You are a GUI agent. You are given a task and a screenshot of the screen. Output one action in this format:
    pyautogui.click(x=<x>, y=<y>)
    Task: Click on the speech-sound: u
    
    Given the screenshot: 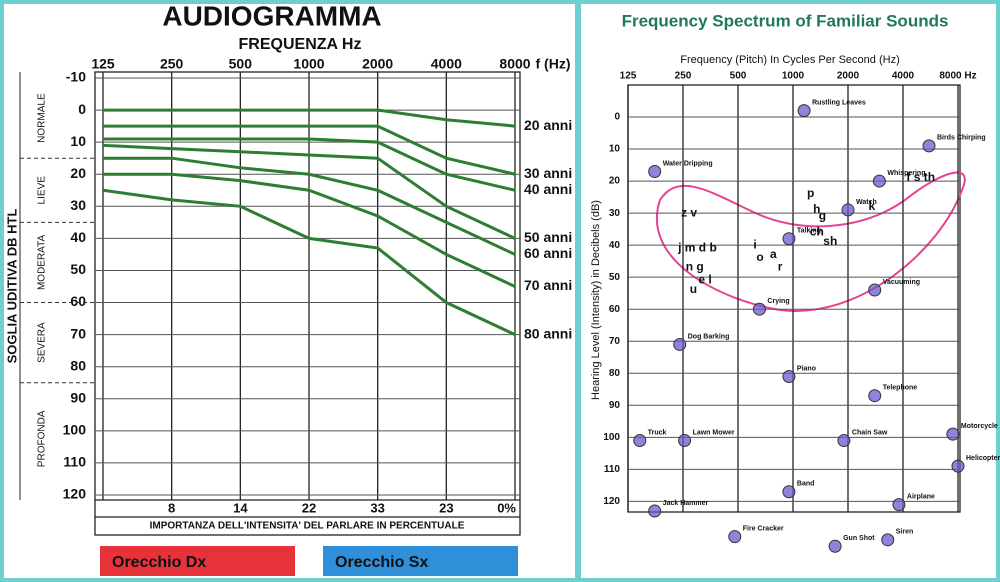 What is the action you would take?
    pyautogui.click(x=693, y=289)
    